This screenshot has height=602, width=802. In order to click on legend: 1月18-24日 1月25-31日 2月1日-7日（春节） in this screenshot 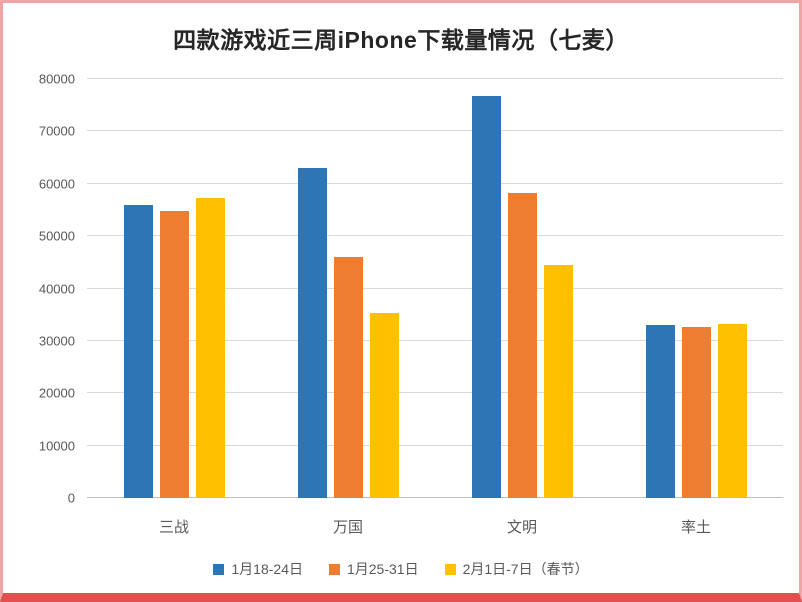, I will do `click(401, 569)`.